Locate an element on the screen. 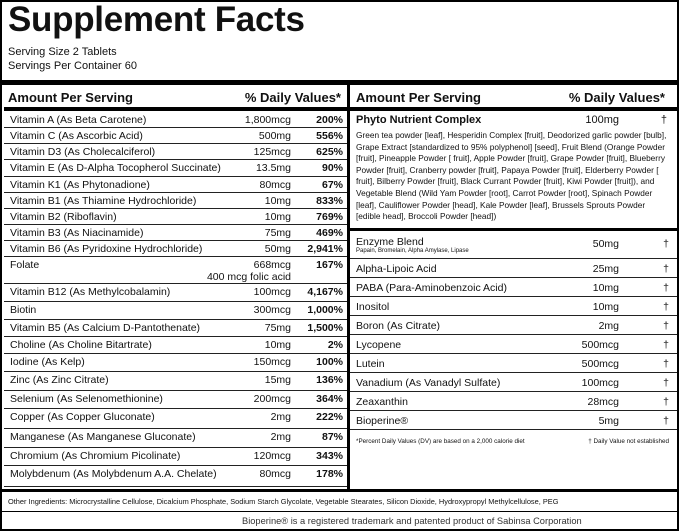  amount-header: Amount Per Serving is located at coordinates (70, 97).